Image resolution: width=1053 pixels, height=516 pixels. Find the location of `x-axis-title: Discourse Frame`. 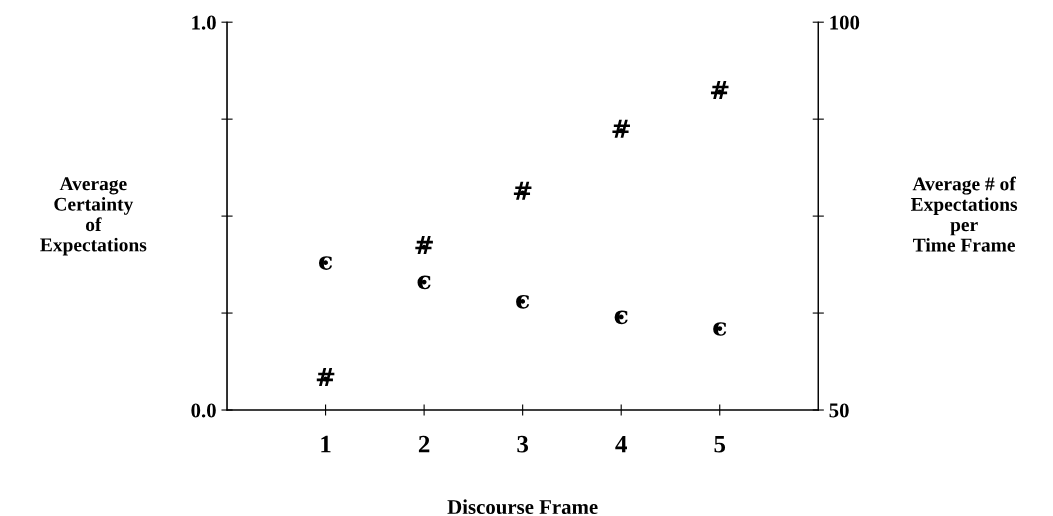

x-axis-title: Discourse Frame is located at coordinates (522, 507).